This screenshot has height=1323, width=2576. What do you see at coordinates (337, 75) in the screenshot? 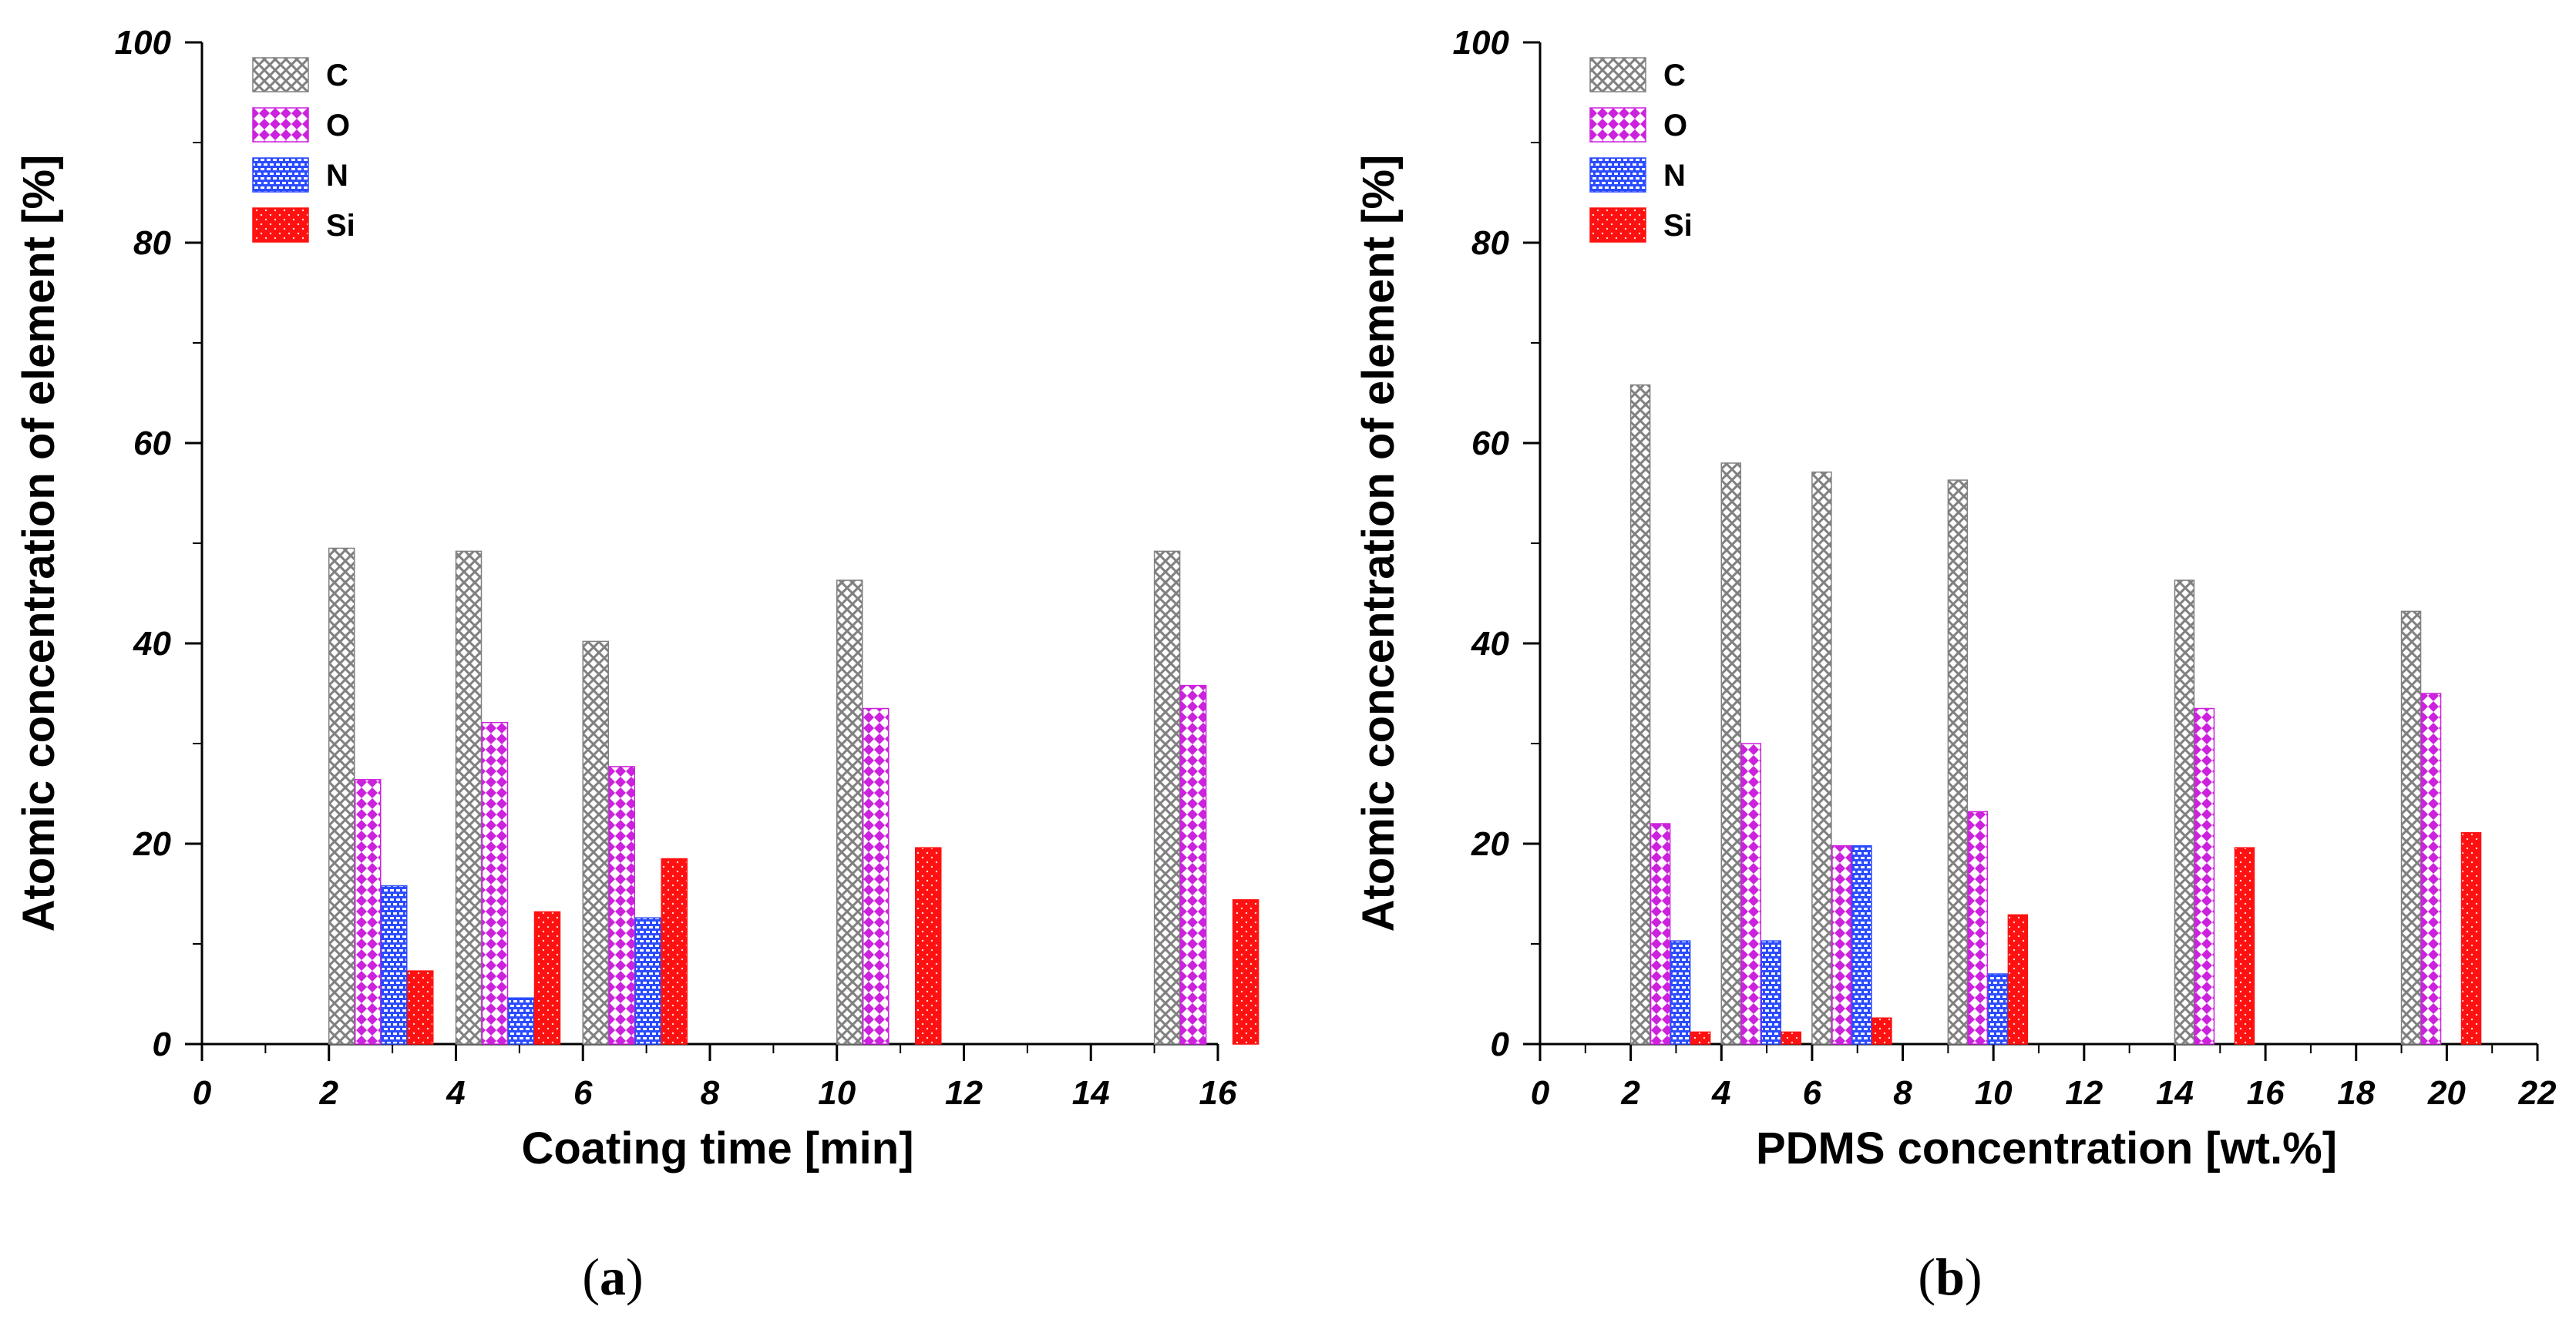
I see `legend-label-C-a: C` at bounding box center [337, 75].